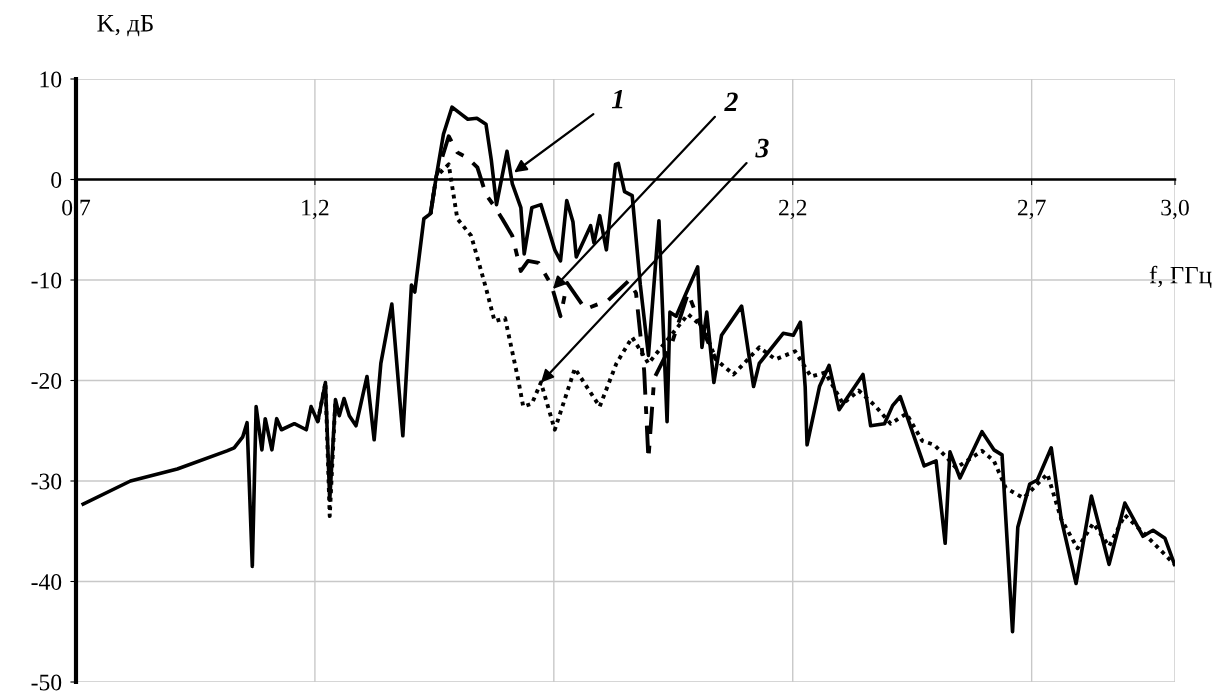 Image resolution: width=1215 pixels, height=699 pixels. What do you see at coordinates (1180, 277) in the screenshot?
I see `x-axis-title: f, ГГц` at bounding box center [1180, 277].